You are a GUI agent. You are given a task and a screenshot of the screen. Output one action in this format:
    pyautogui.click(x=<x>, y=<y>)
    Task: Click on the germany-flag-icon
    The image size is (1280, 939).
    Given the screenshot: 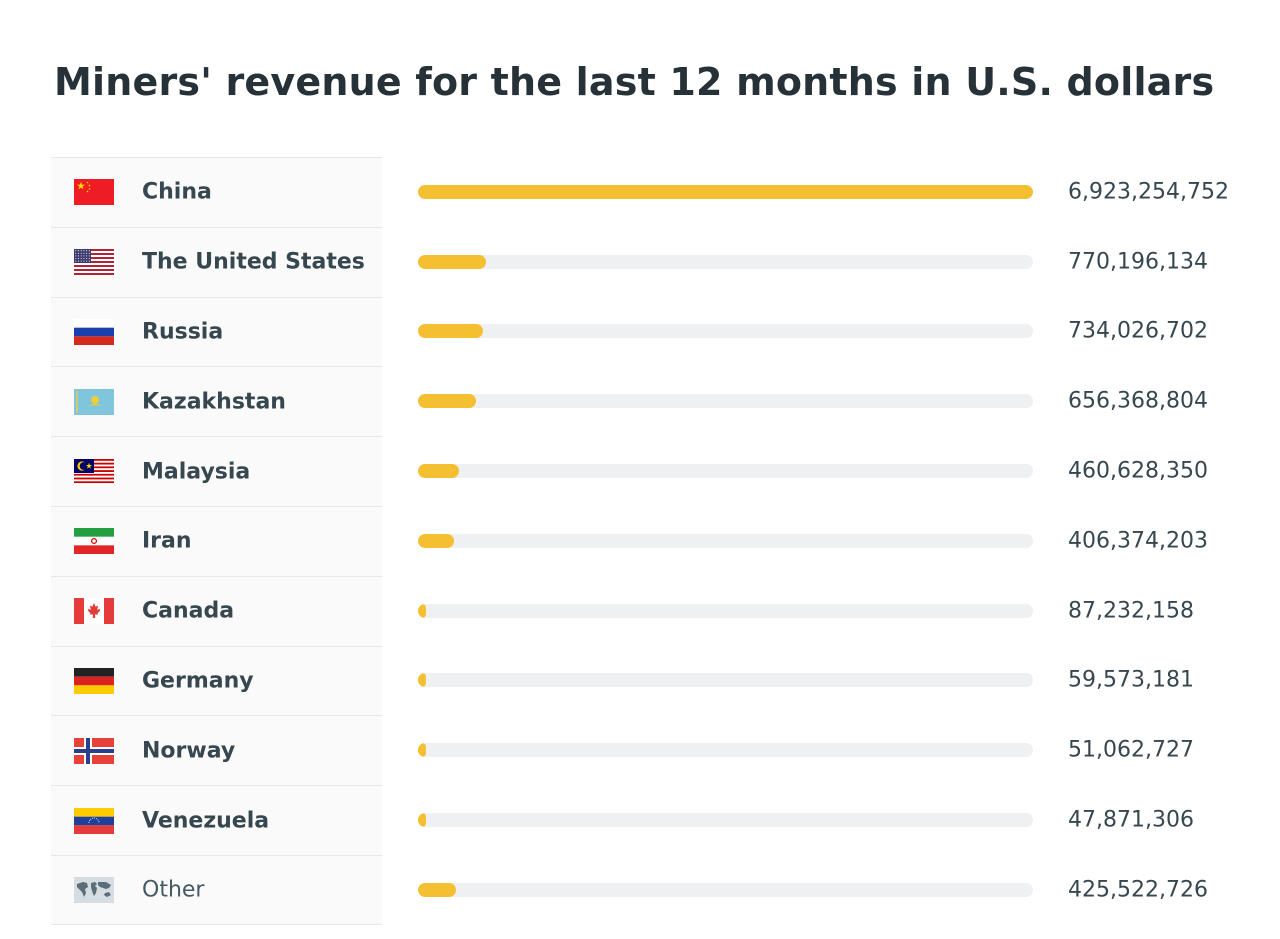 What is the action you would take?
    pyautogui.click(x=94, y=680)
    